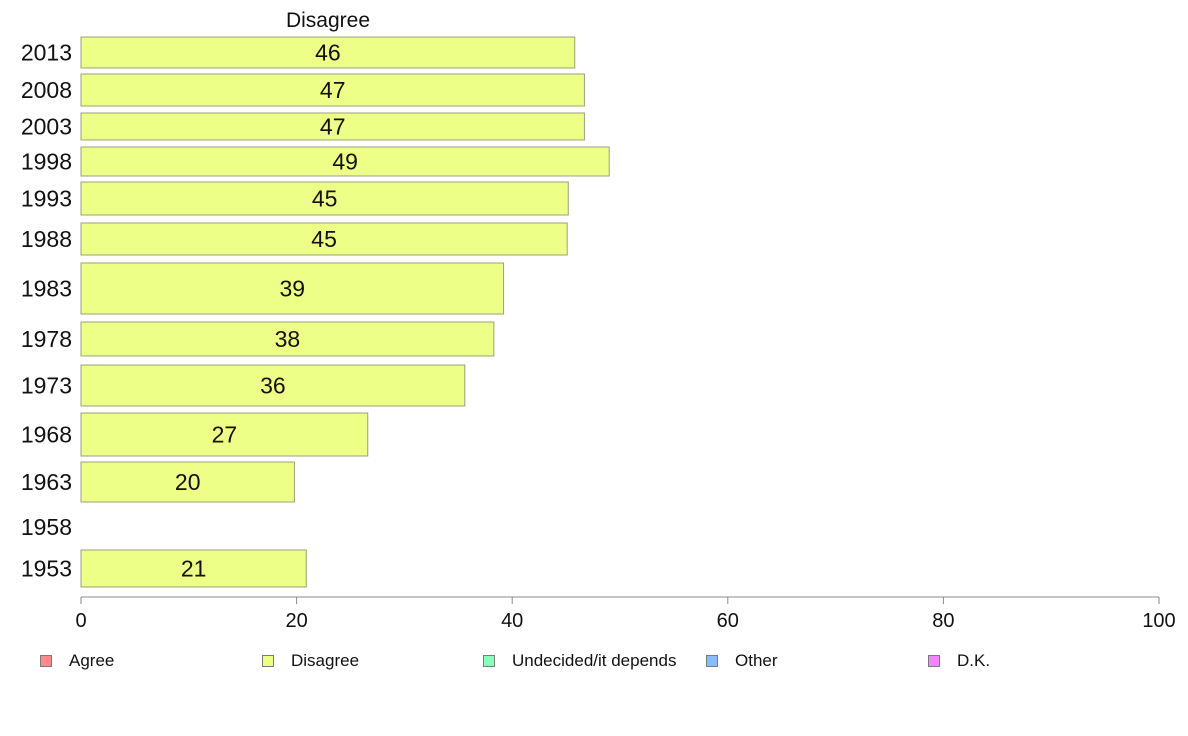 The height and width of the screenshot is (736, 1188). Describe the element at coordinates (325, 660) in the screenshot. I see `legend-label: Disagree` at that location.